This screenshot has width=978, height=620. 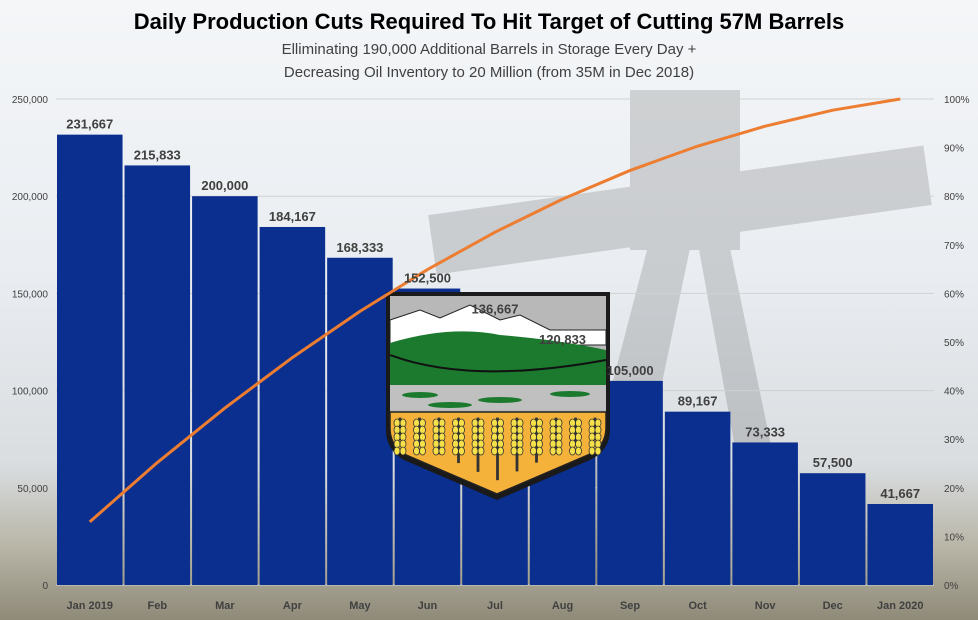 What do you see at coordinates (833, 462) in the screenshot?
I see `bar-data-label: 57,500` at bounding box center [833, 462].